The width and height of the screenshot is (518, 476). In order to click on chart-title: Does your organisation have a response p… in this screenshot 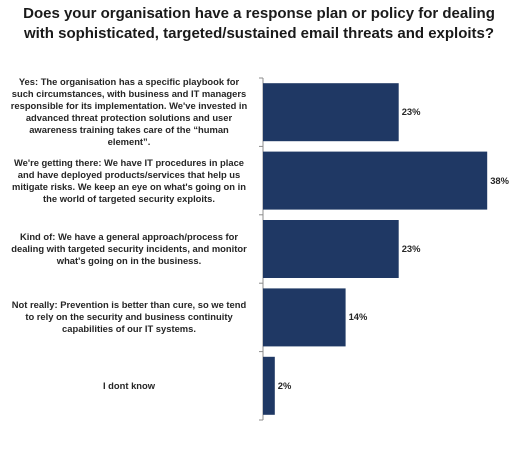, I will do `click(259, 23)`.